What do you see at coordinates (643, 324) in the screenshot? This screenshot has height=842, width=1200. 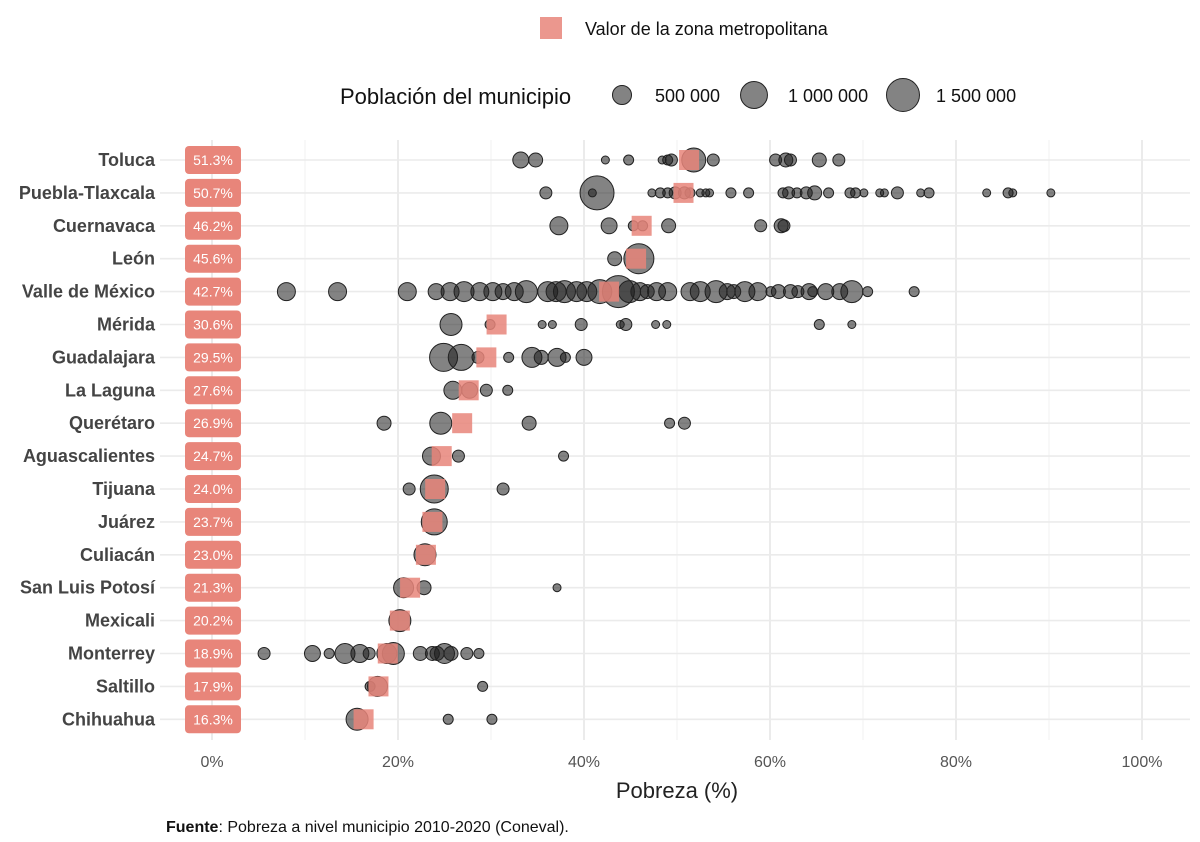 I see `row-m-rida: Mérida 30.6%` at bounding box center [643, 324].